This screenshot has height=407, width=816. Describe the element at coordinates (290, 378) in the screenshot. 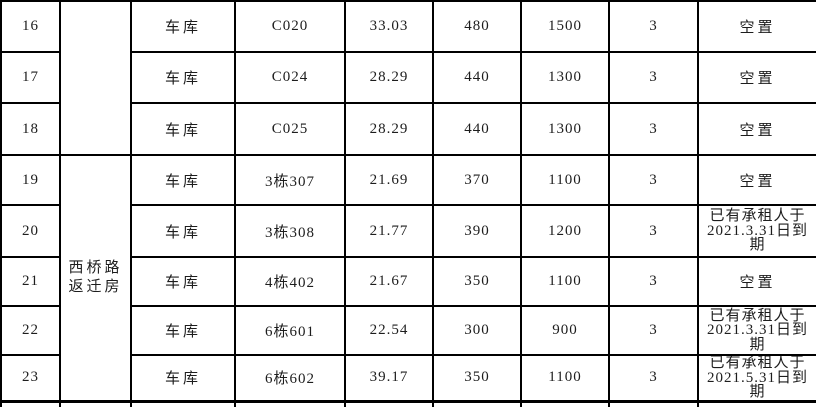

I see `cell-unit: 6栋602` at that location.